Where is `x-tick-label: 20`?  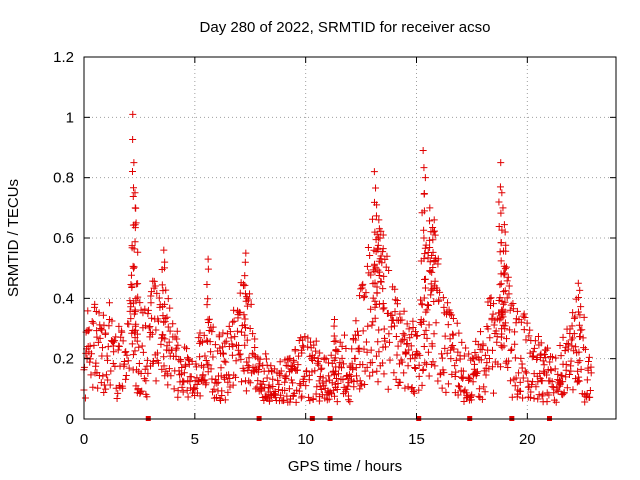 x-tick-label: 20 is located at coordinates (527, 439).